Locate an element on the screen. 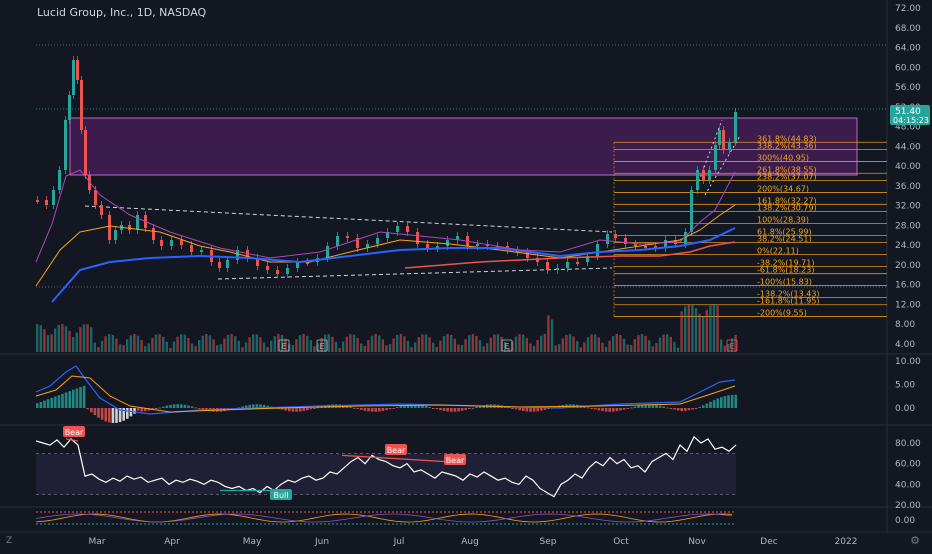  trendline is located at coordinates (415, 273).